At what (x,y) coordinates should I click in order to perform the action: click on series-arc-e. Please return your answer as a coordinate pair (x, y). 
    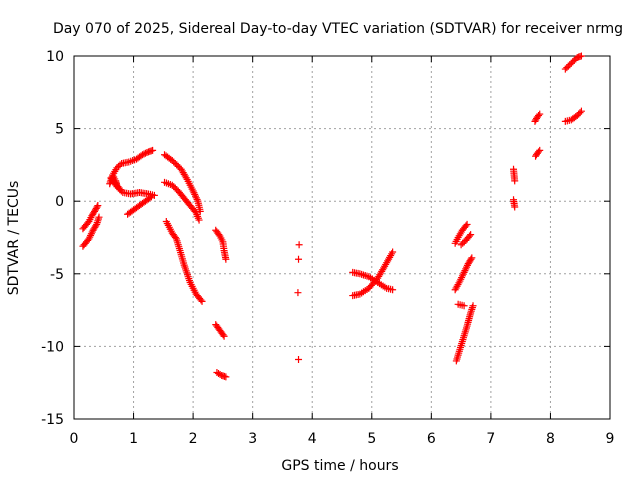
    Looking at the image, I should click on (116, 182).